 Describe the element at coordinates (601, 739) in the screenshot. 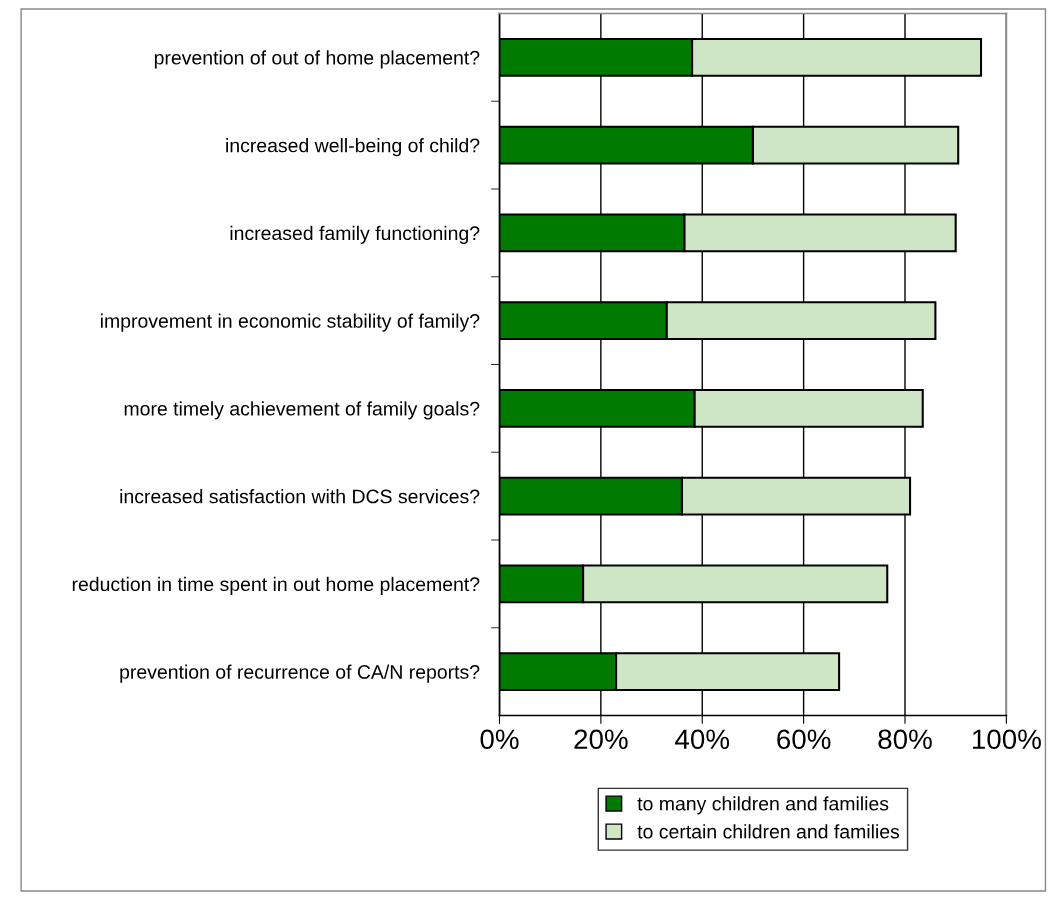

I see `x-tick-label: 20%` at that location.